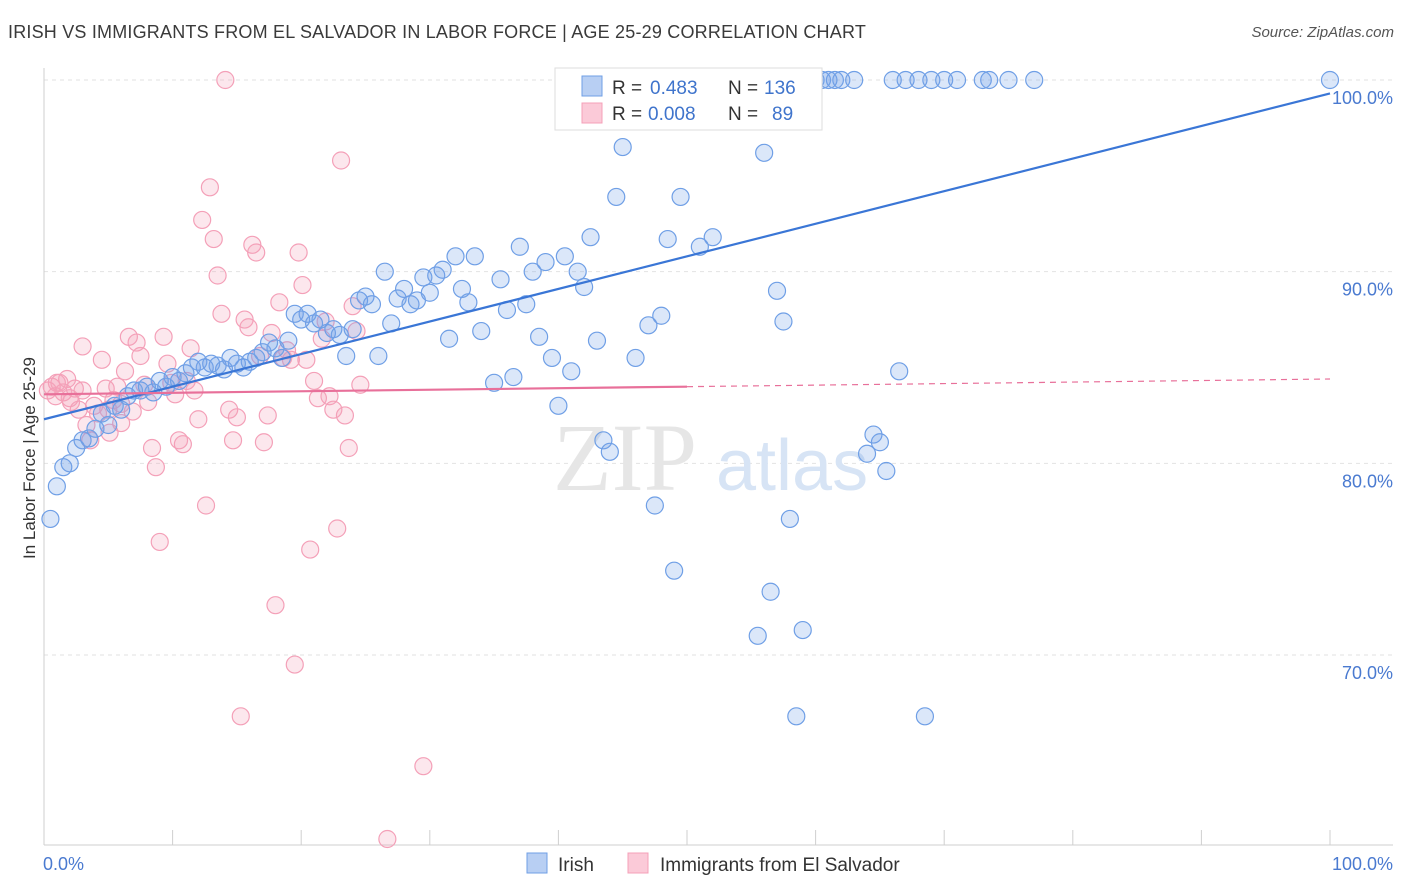 The image size is (1406, 892). What do you see at coordinates (1322, 32) in the screenshot?
I see `source-label: Source: ZipAtlas.com` at bounding box center [1322, 32].